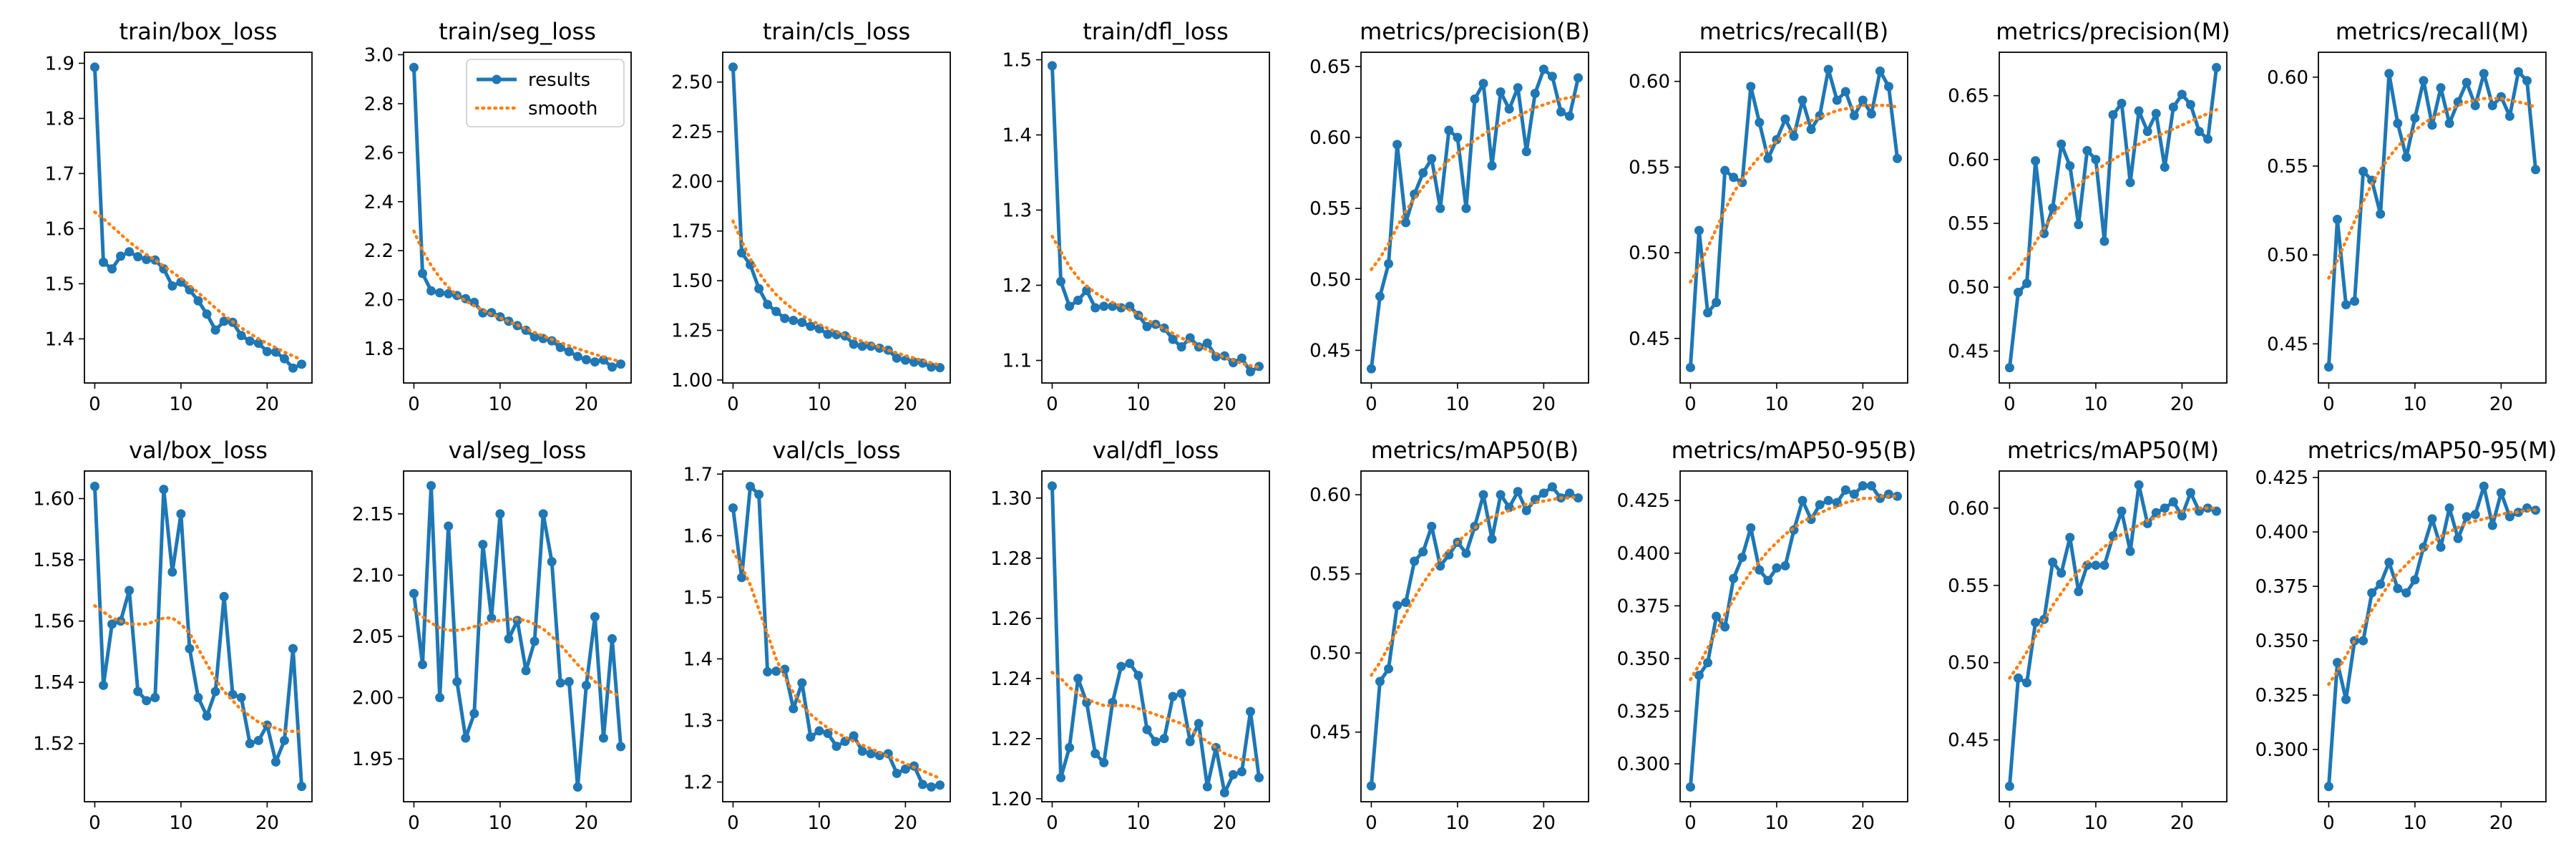 The image size is (2576, 859). I want to click on y-tick-label: 1.60, so click(53, 499).